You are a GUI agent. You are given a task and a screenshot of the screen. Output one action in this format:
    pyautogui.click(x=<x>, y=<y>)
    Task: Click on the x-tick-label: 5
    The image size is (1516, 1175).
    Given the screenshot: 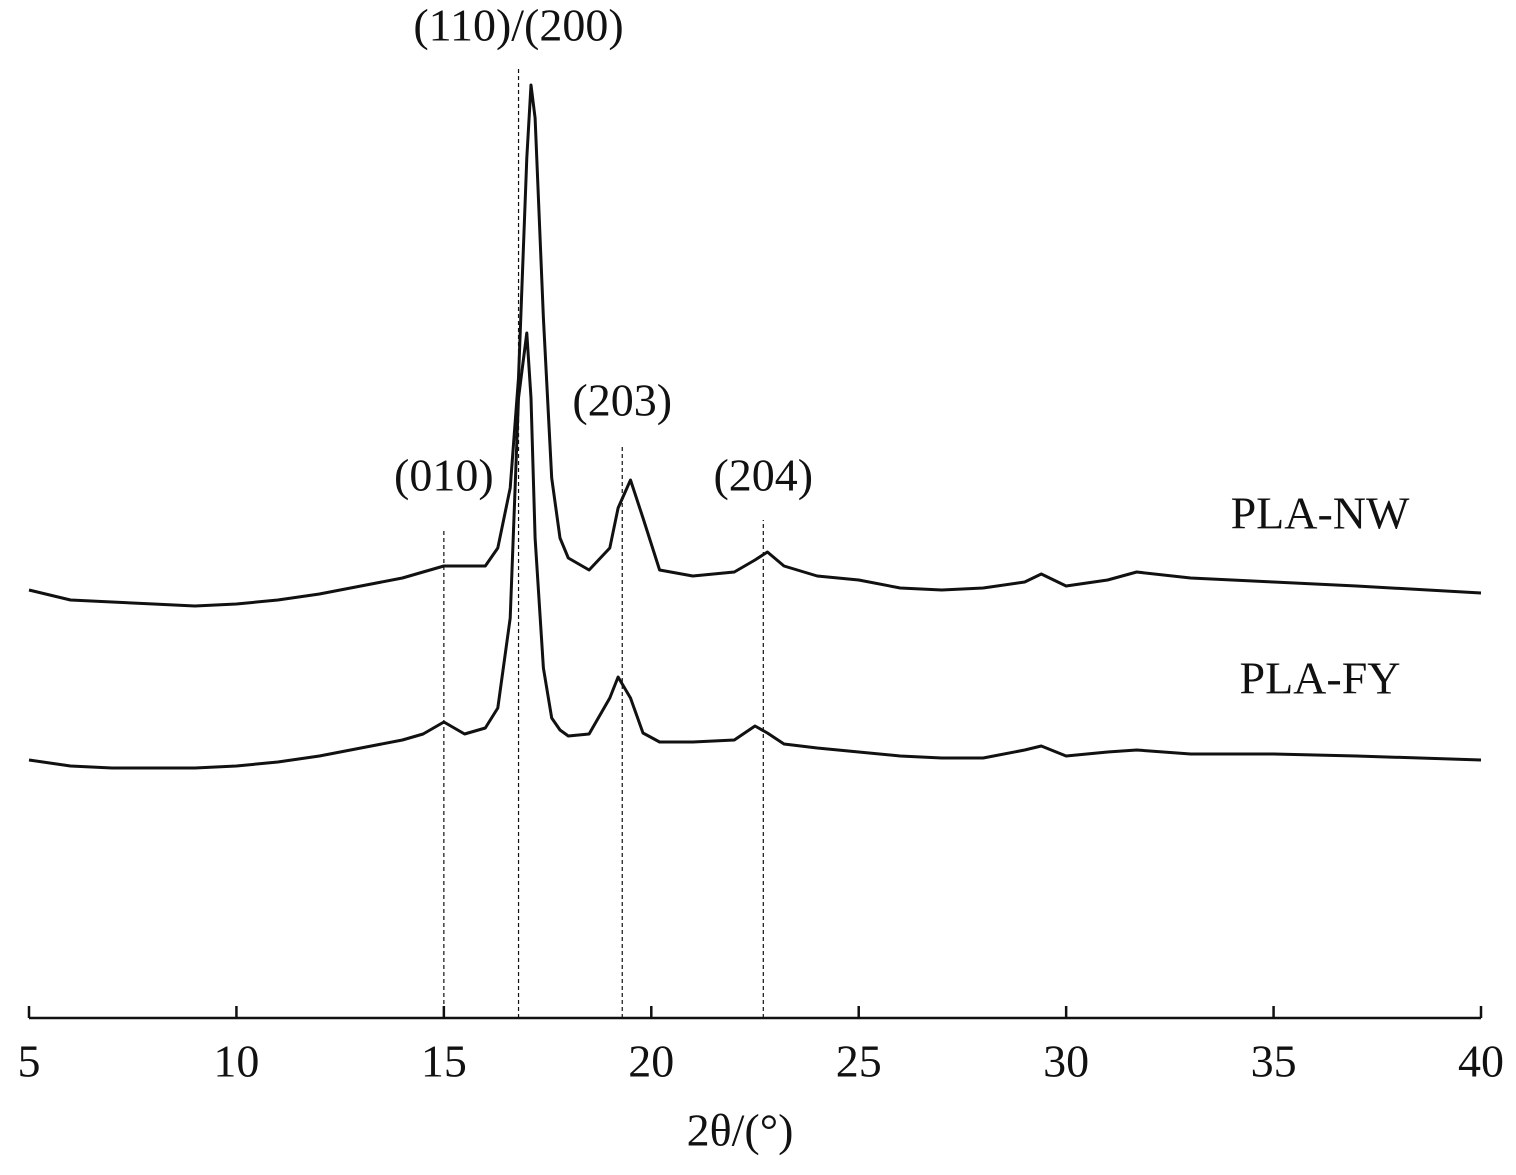 What is the action you would take?
    pyautogui.click(x=29, y=1061)
    